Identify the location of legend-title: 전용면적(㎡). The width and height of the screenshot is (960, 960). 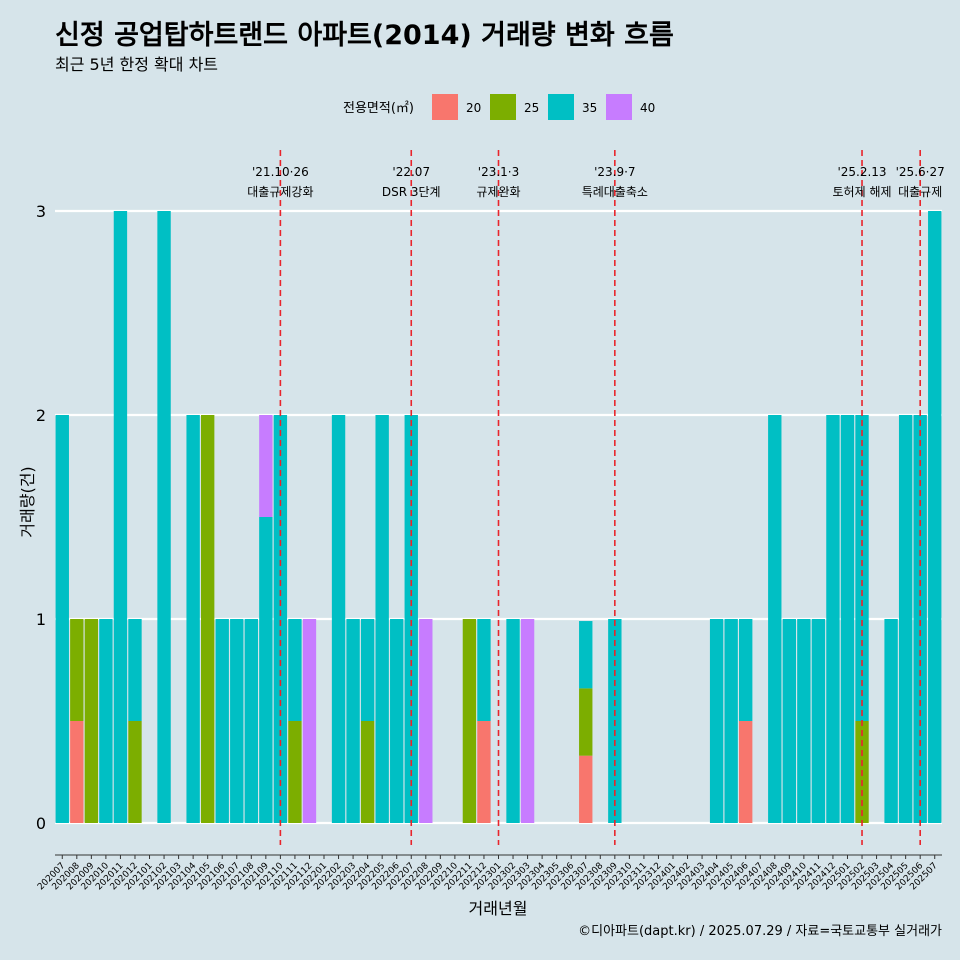
(378, 108).